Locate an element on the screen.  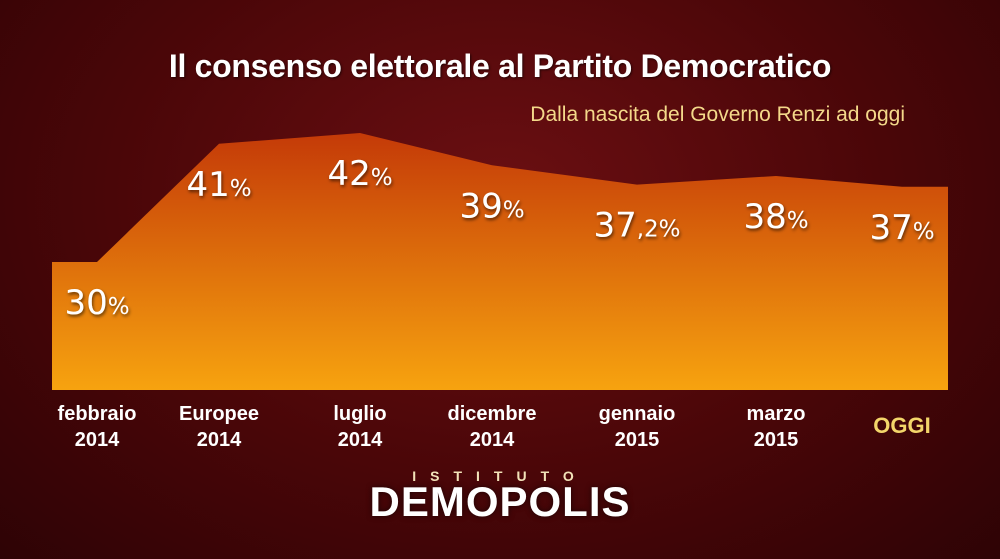
data-label: 41% is located at coordinates (218, 185).